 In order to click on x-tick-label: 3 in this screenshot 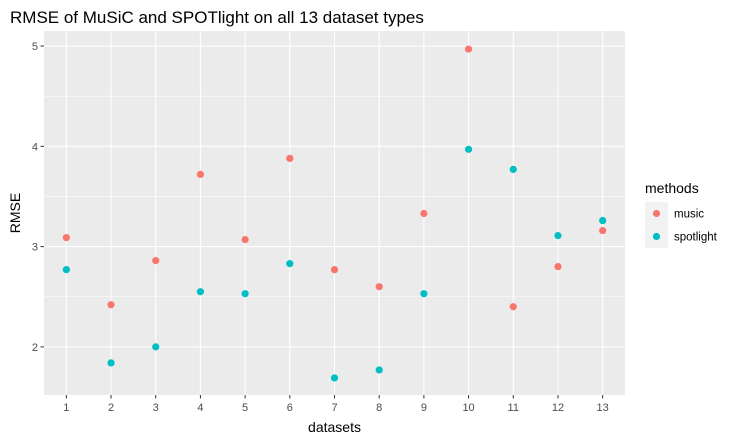, I will do `click(156, 408)`.